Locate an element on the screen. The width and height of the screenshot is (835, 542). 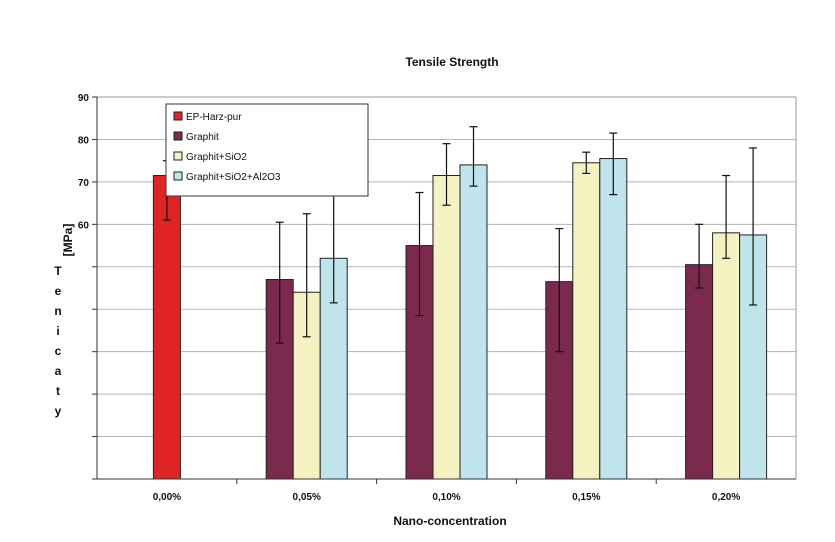
y-axis-letter: y is located at coordinates (58, 411).